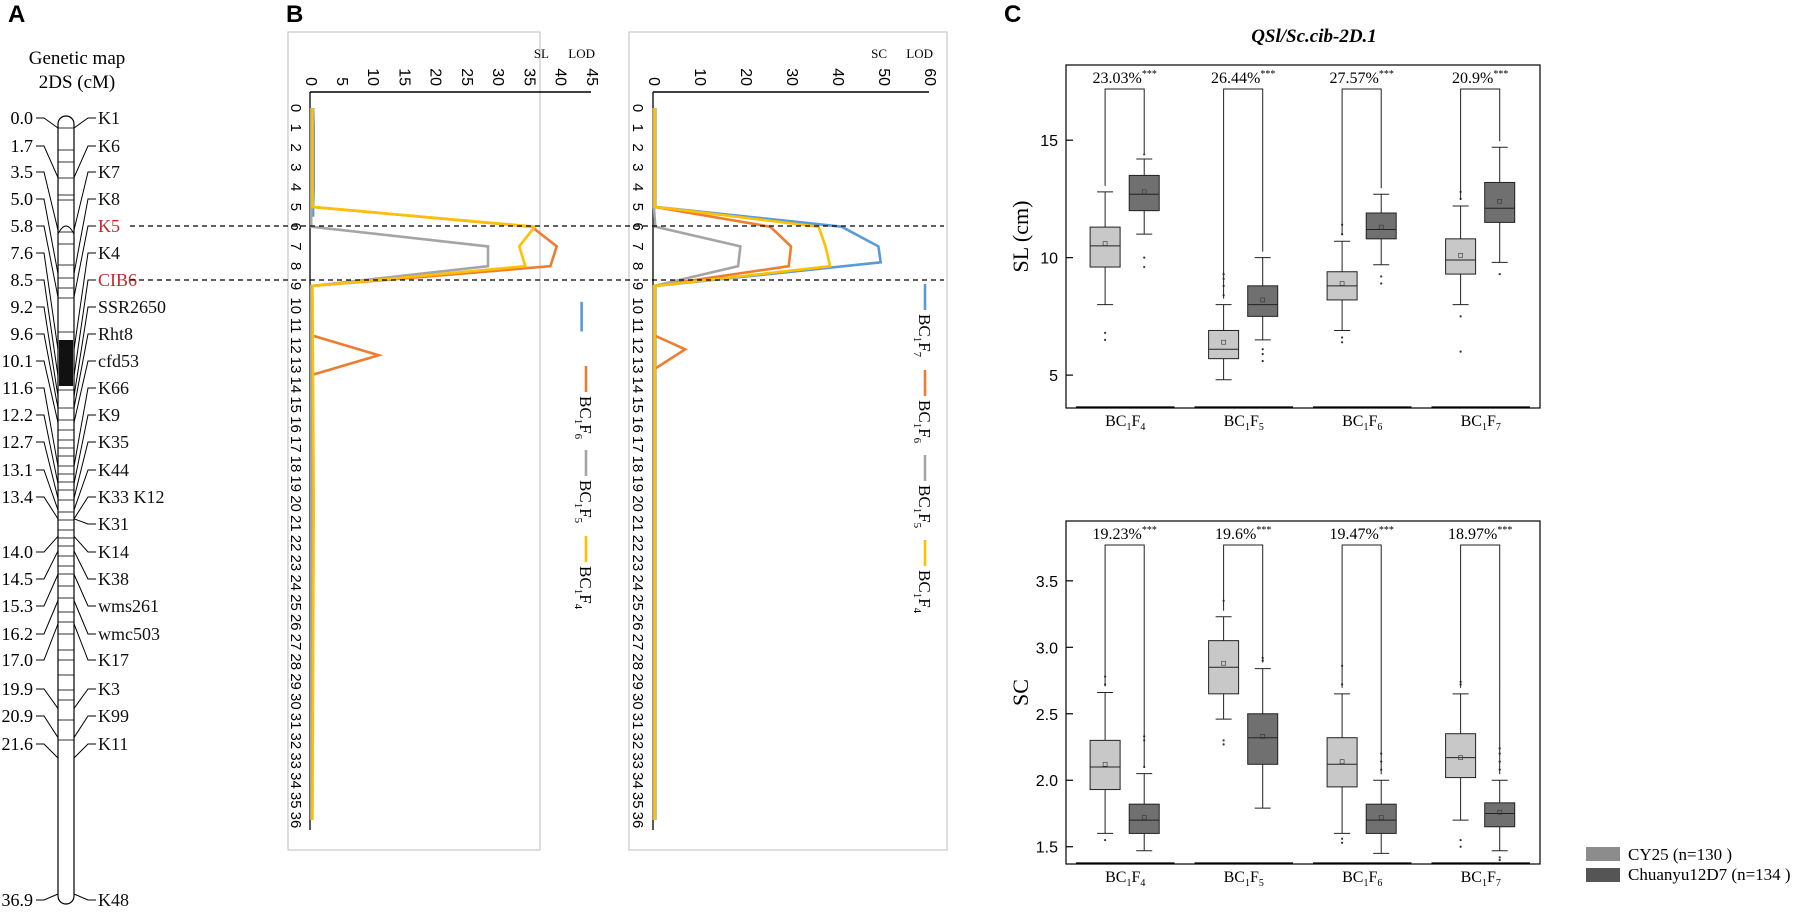 This screenshot has width=1801, height=912. Describe the element at coordinates (528, 77) in the screenshot. I see `lod-tick-label: 35` at that location.